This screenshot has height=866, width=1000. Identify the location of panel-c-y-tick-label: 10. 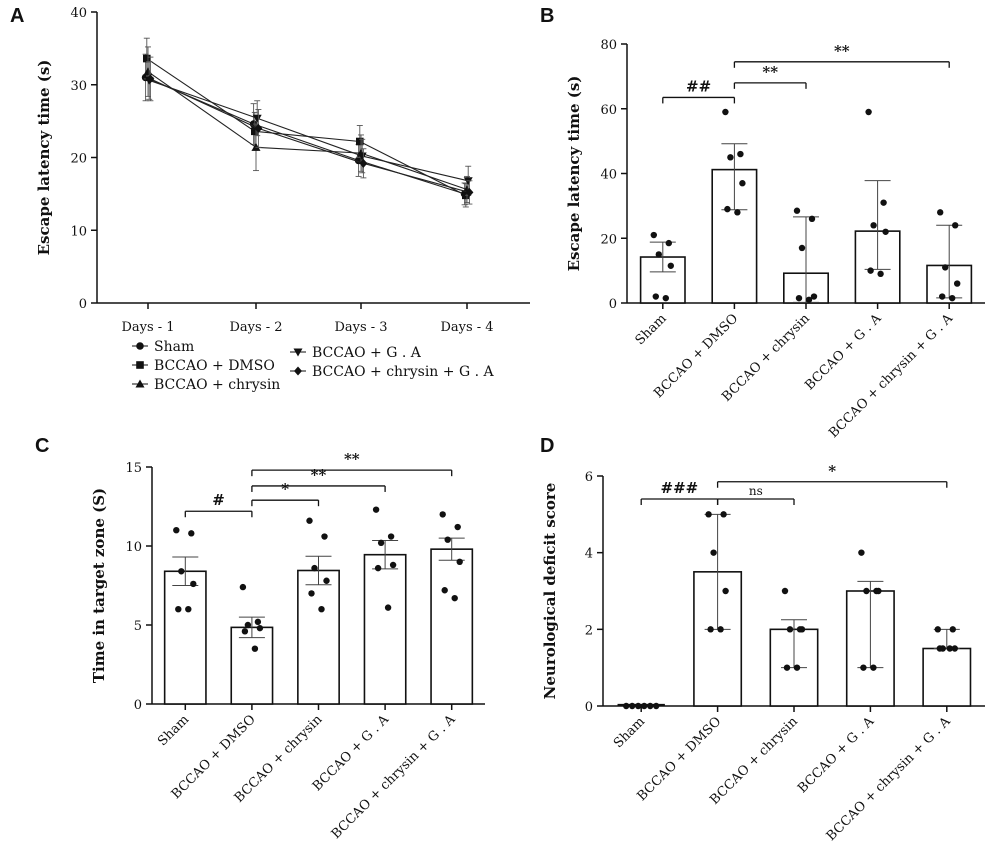
(133, 547).